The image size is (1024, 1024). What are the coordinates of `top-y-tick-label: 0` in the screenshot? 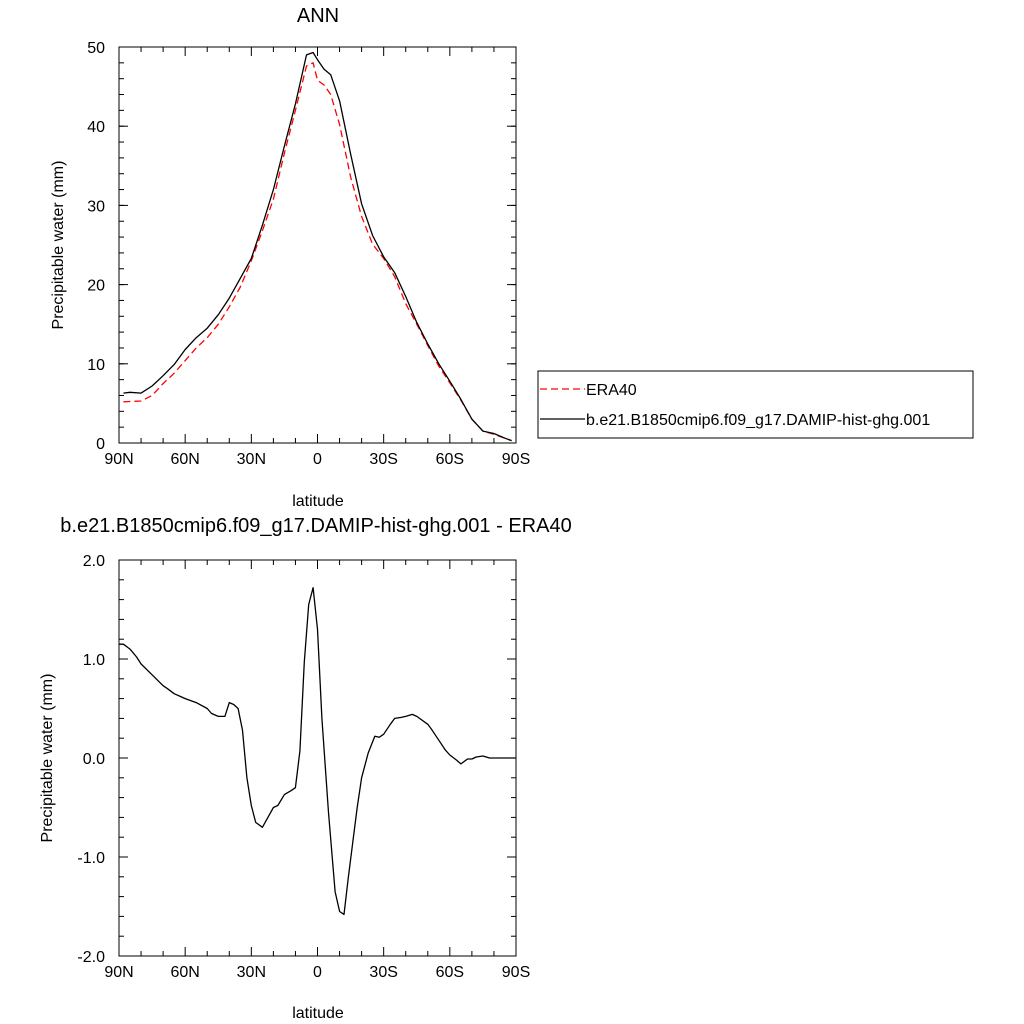 It's located at (100, 444).